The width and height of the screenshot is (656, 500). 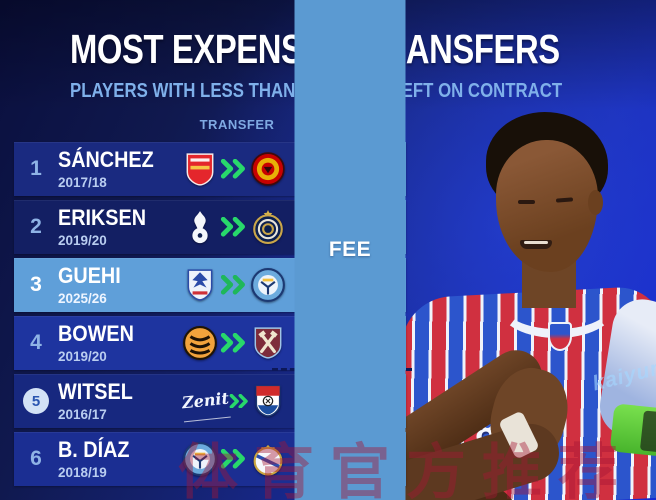 I want to click on player-block: BOWEN 2019/20, so click(x=113, y=342).